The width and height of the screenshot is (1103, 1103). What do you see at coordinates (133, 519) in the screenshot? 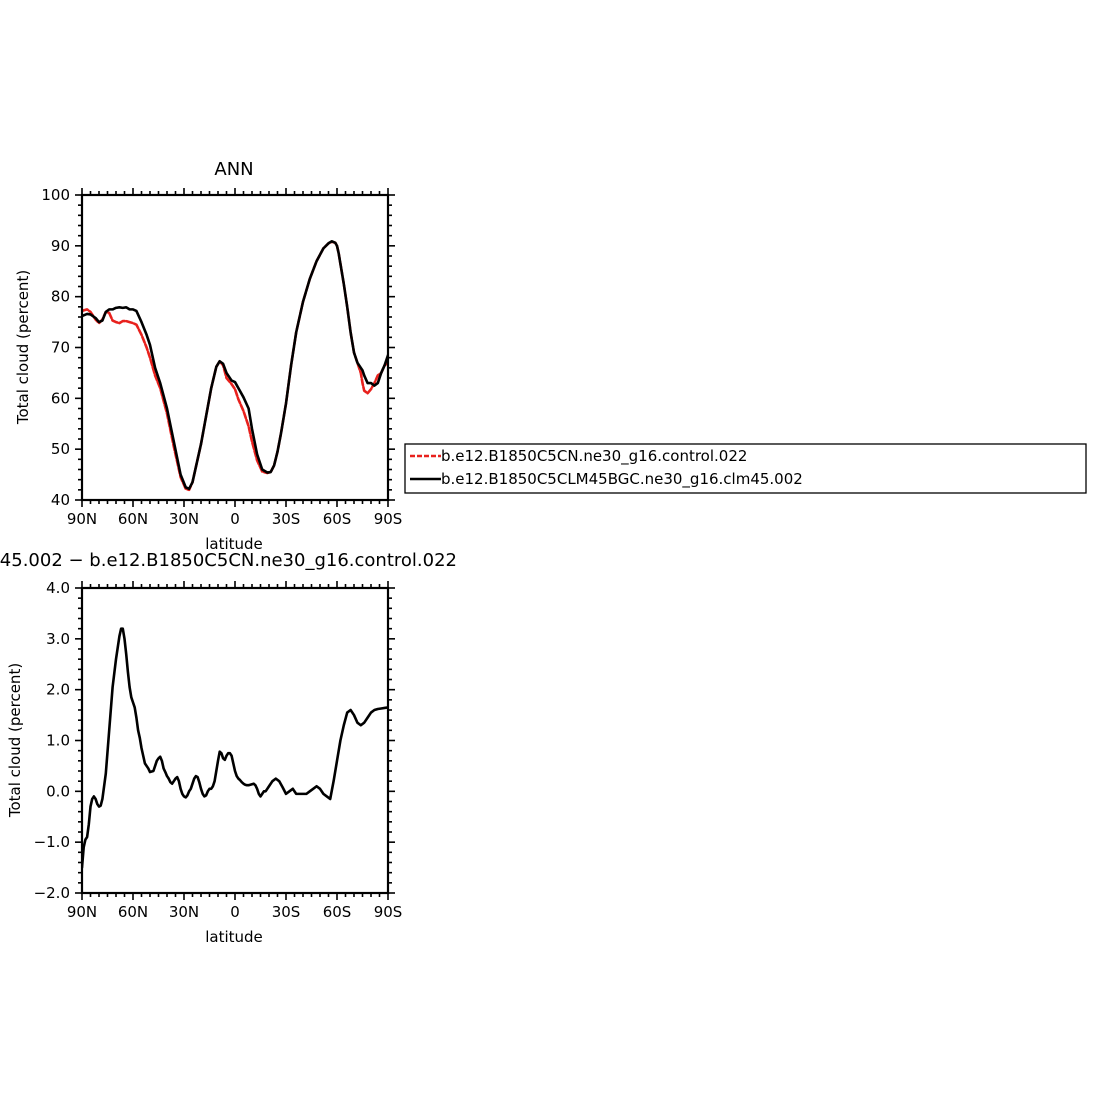
I see `top-x-tick-label: 60N` at bounding box center [133, 519].